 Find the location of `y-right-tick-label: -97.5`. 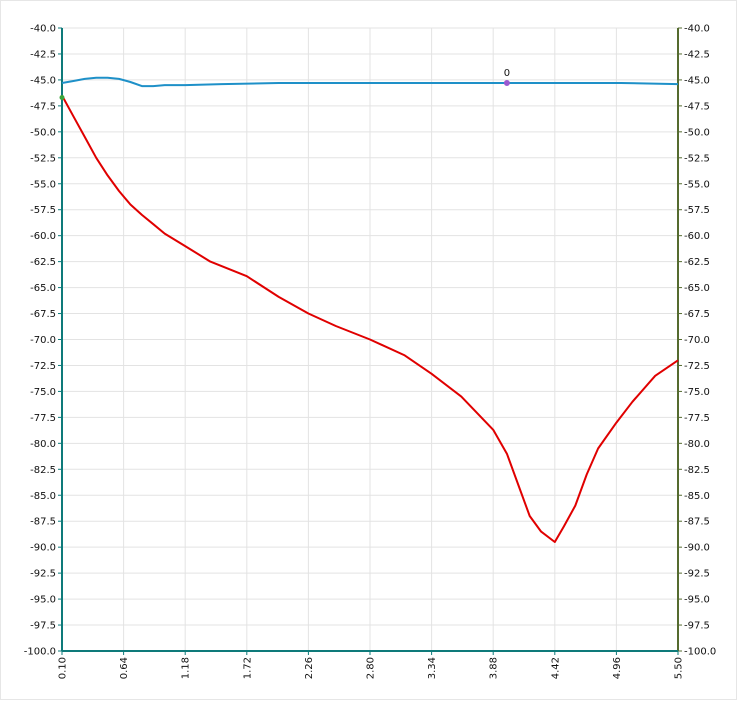

y-right-tick-label: -97.5 is located at coordinates (697, 626).